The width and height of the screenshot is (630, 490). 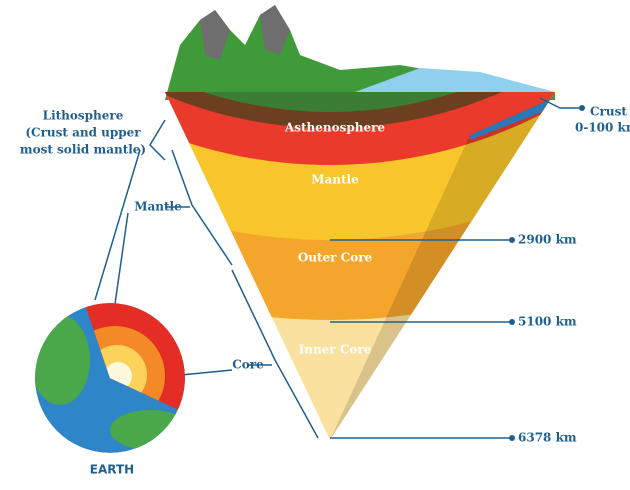 I want to click on layer-label: Inner Core, so click(x=335, y=350).